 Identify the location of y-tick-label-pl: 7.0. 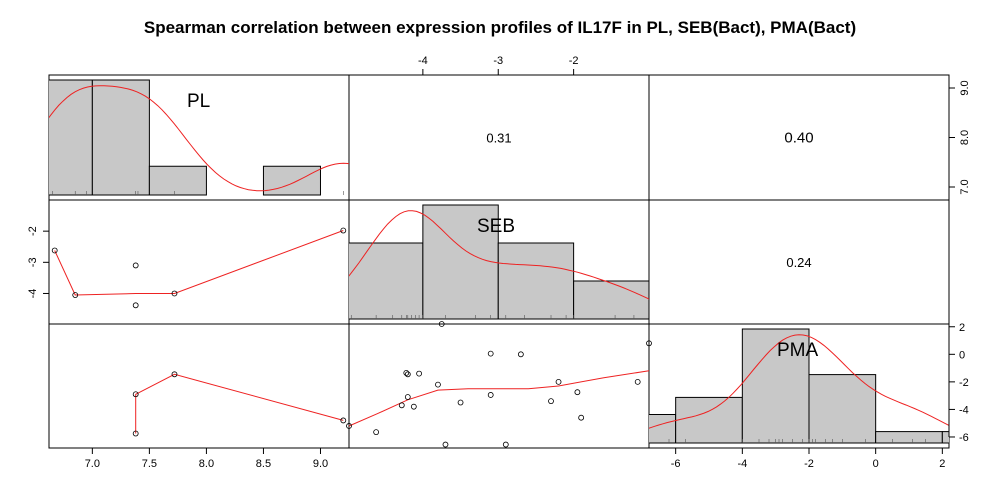
(965, 186).